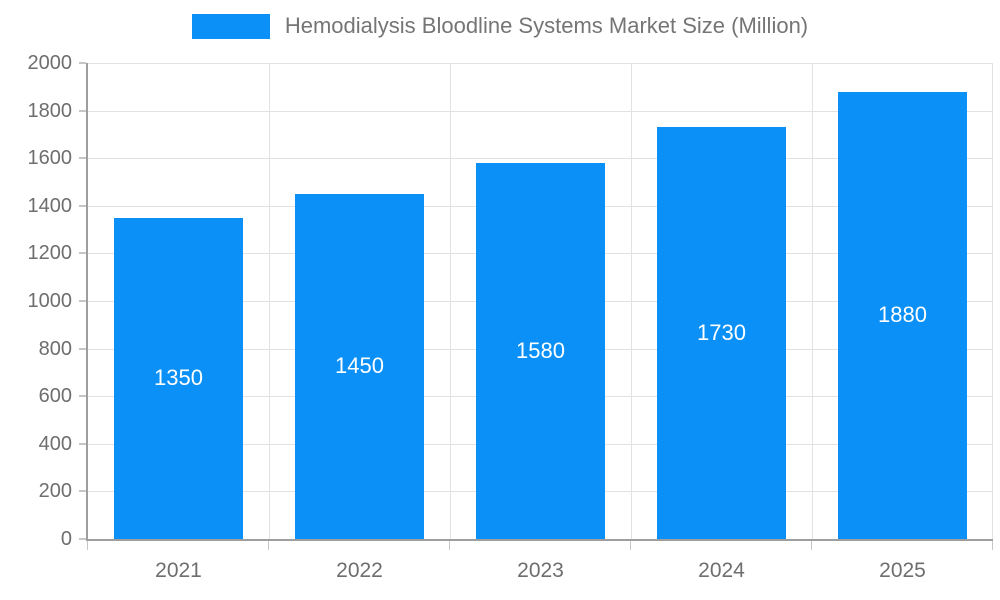 This screenshot has height=600, width=1000. Describe the element at coordinates (66, 539) in the screenshot. I see `y-axis-label: 0` at that location.